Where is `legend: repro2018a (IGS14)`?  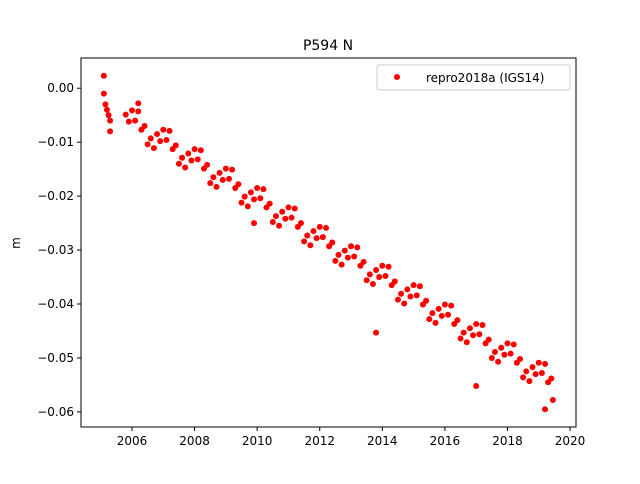 legend: repro2018a (IGS14) is located at coordinates (473, 77).